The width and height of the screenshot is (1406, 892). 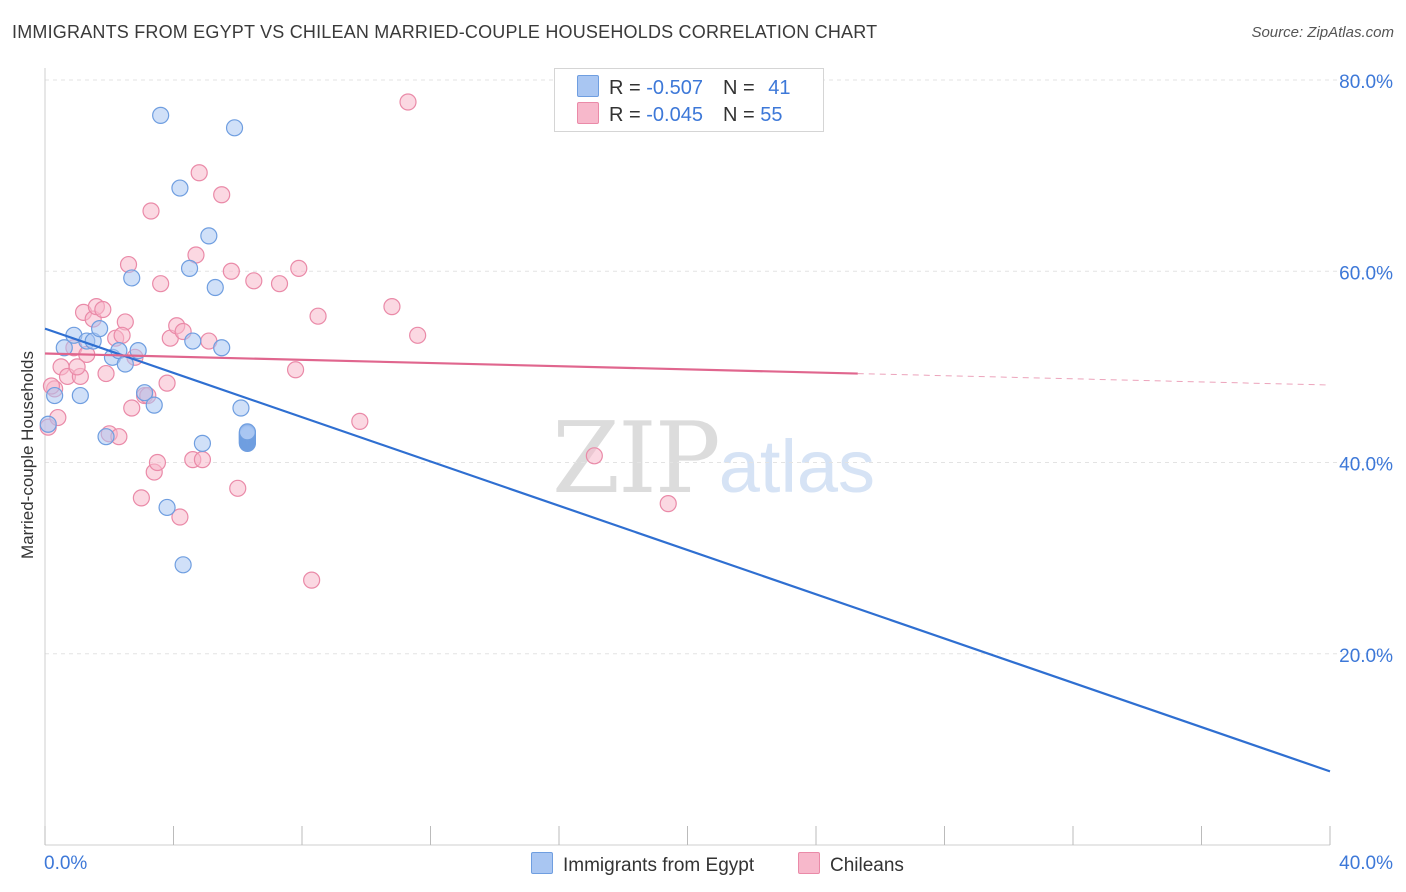 I want to click on legend-r-value: -0.507, so click(x=674, y=88).